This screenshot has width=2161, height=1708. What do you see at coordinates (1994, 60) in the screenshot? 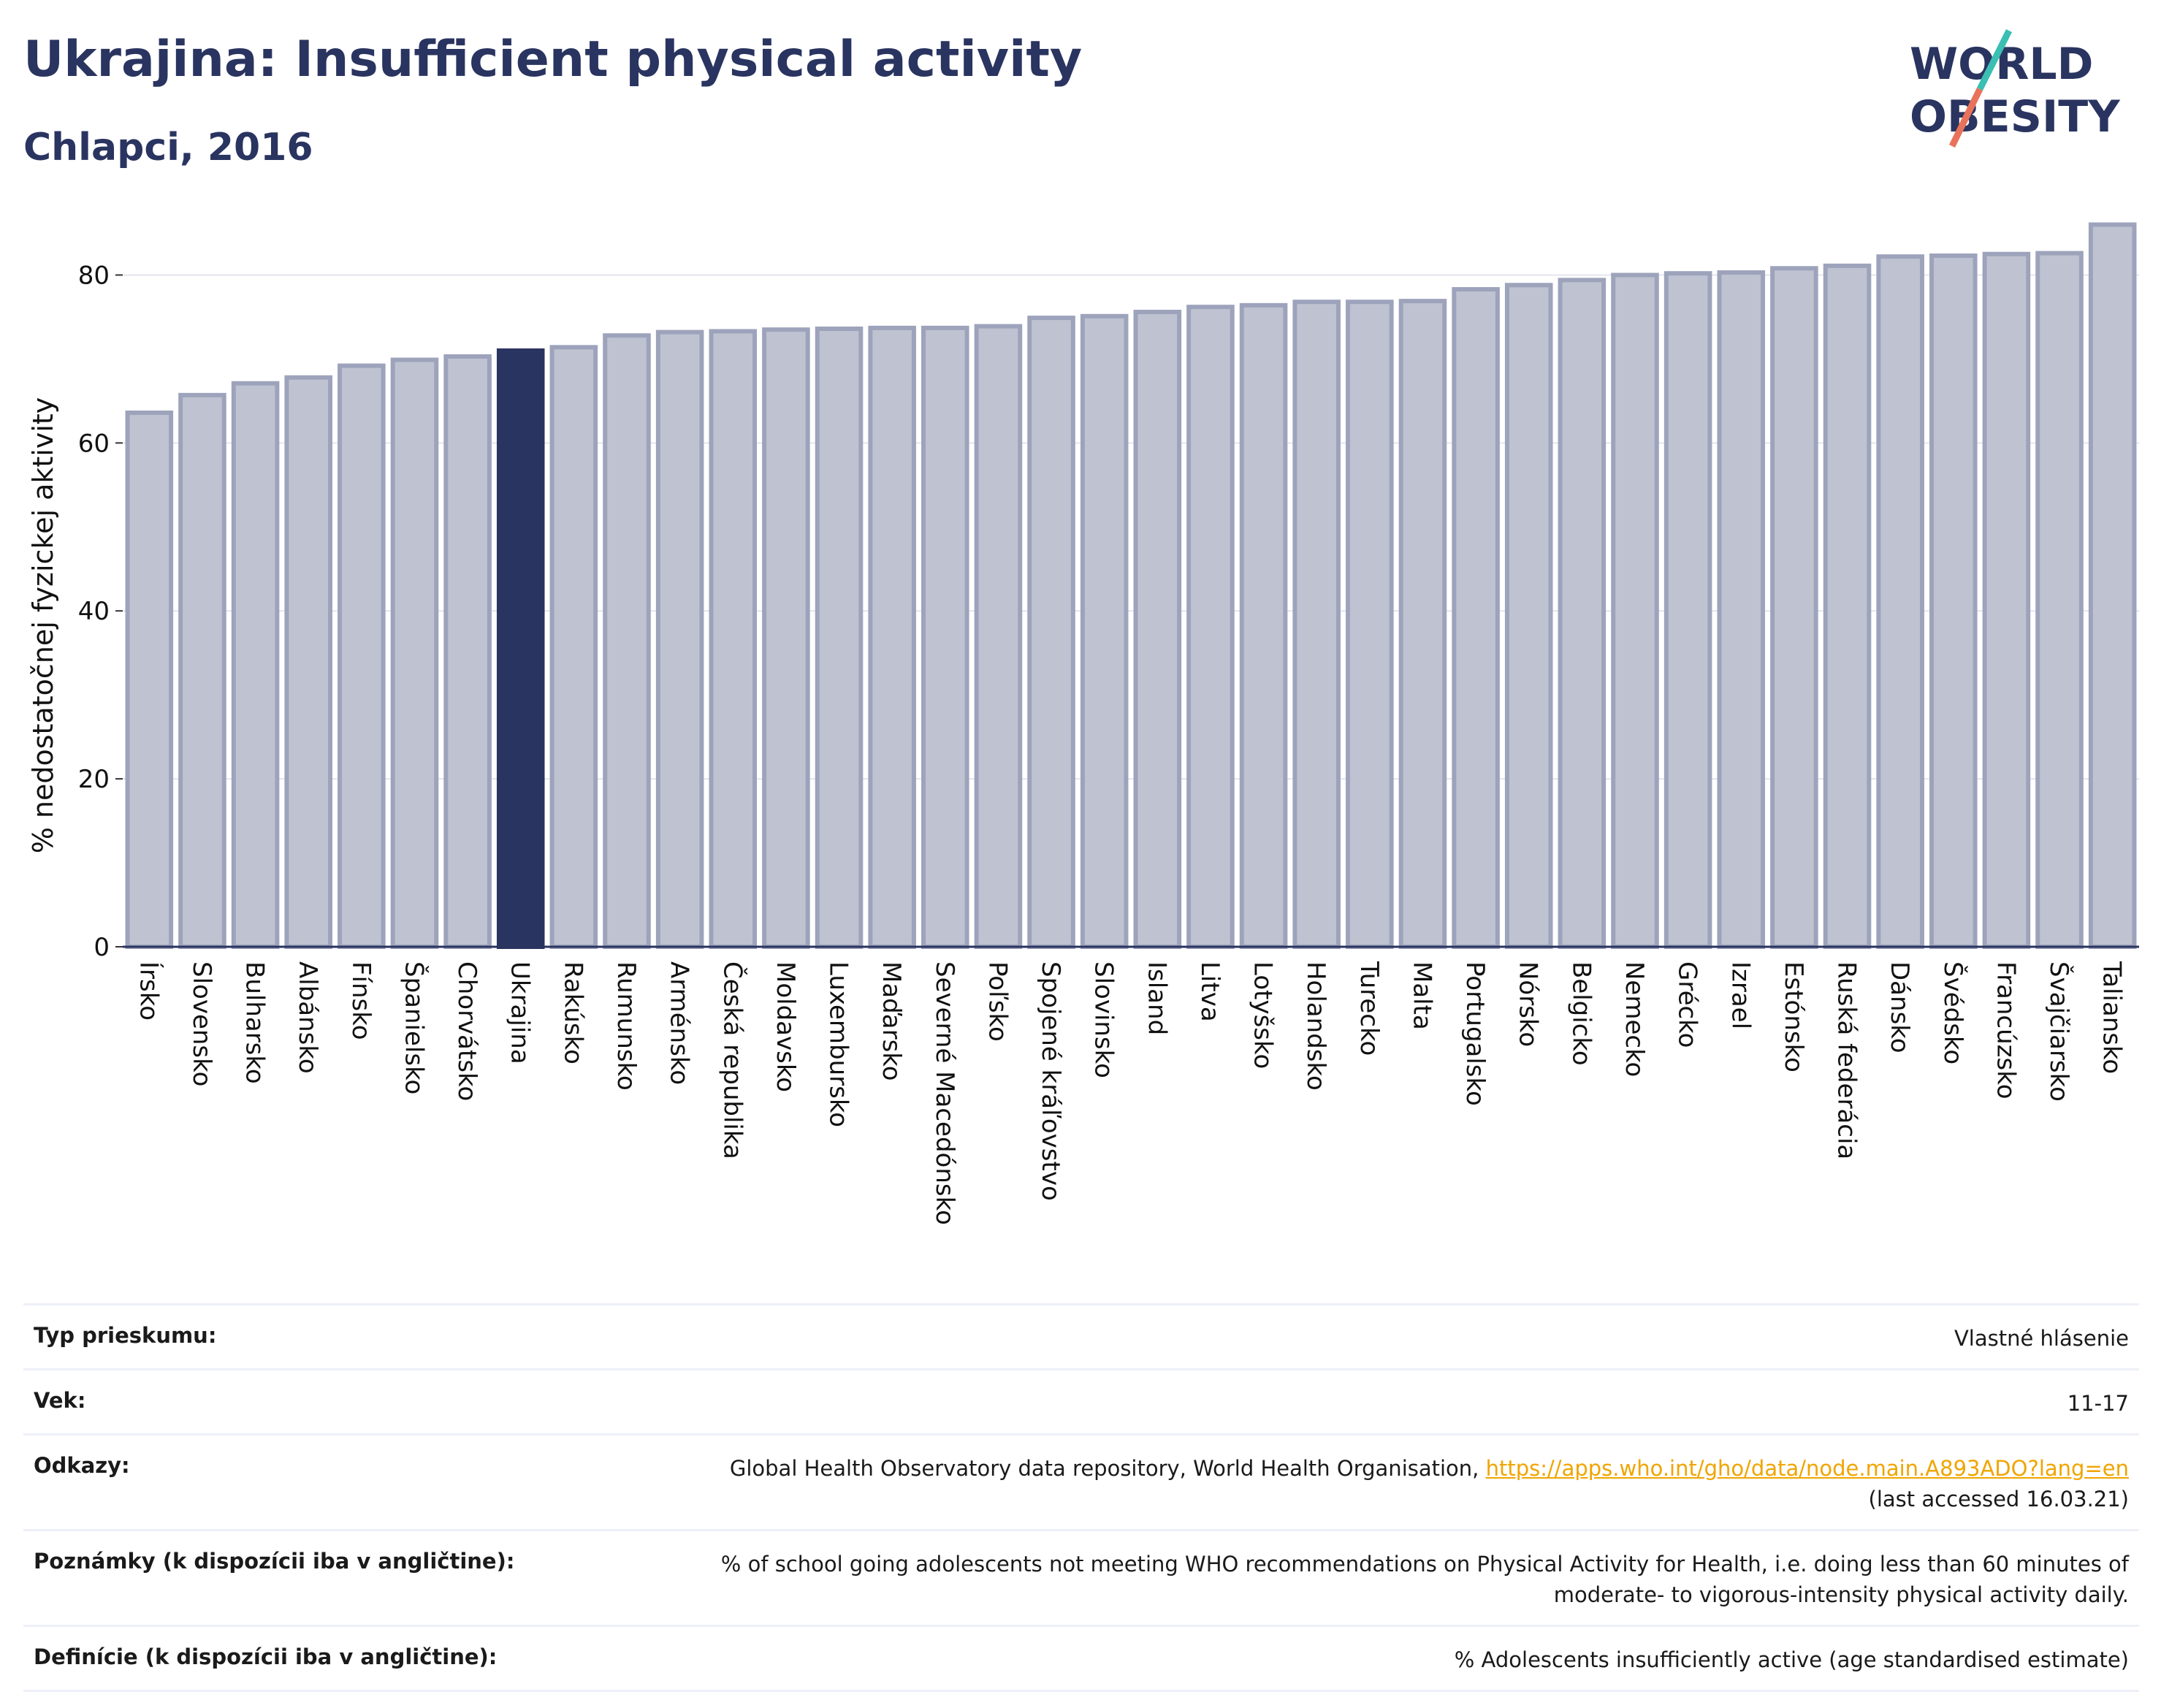
I see `logo-slash-teal` at bounding box center [1994, 60].